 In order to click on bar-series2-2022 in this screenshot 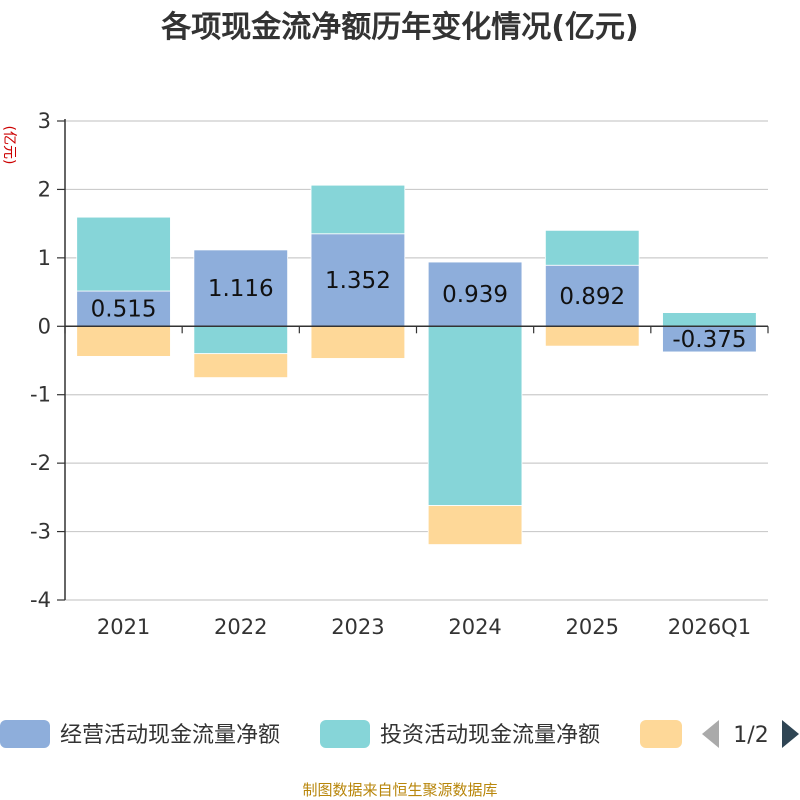, I will do `click(241, 340)`.